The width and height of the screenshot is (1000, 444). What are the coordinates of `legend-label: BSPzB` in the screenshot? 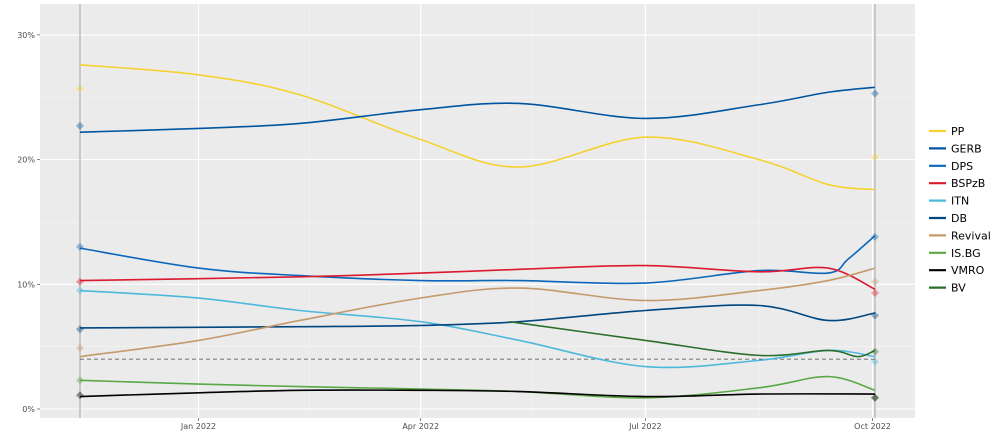 It's located at (968, 183).